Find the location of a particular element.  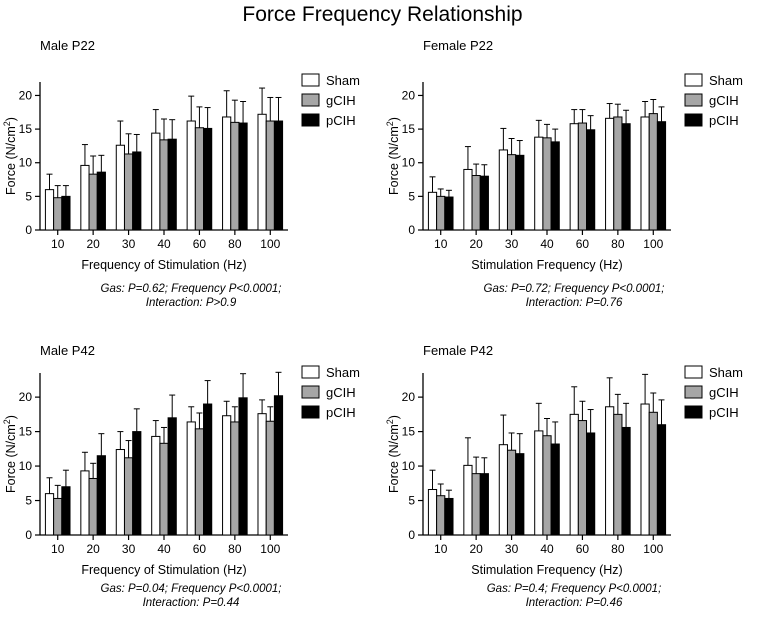

legend-label-gcih: gCIH is located at coordinates (724, 100).